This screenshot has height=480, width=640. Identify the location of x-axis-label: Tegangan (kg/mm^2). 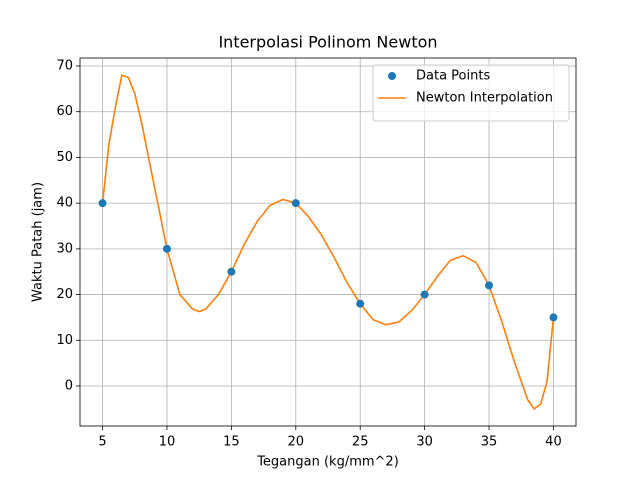
(327, 462).